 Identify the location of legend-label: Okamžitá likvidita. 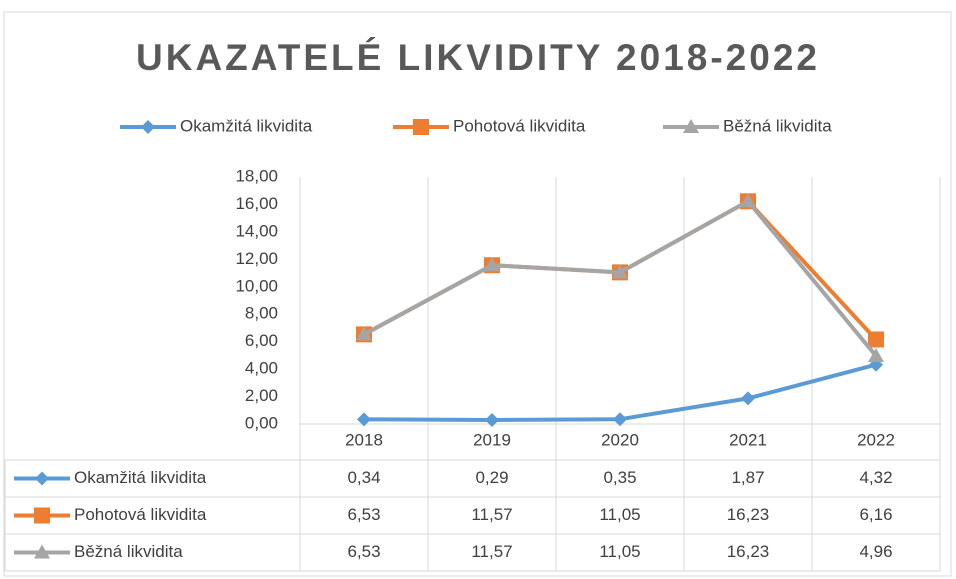
(246, 125).